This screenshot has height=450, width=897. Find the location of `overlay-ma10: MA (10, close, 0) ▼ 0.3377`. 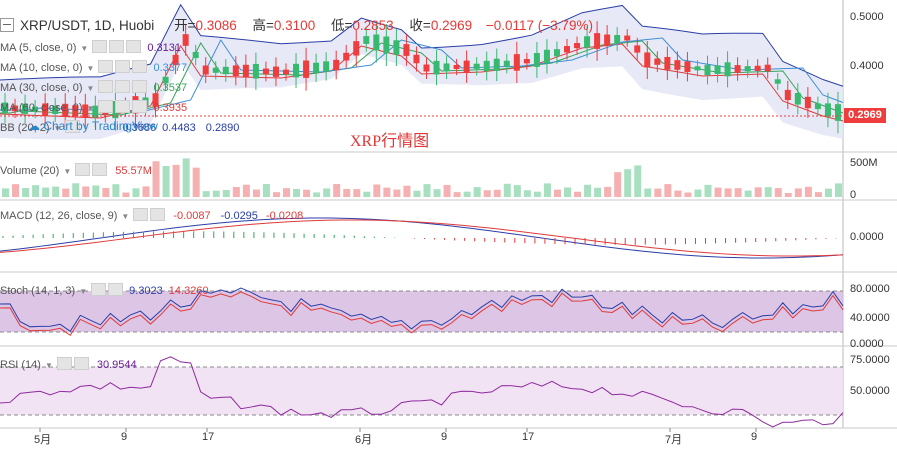

overlay-ma10: MA (10, close, 0) ▼ 0.3377 is located at coordinates (93, 67).